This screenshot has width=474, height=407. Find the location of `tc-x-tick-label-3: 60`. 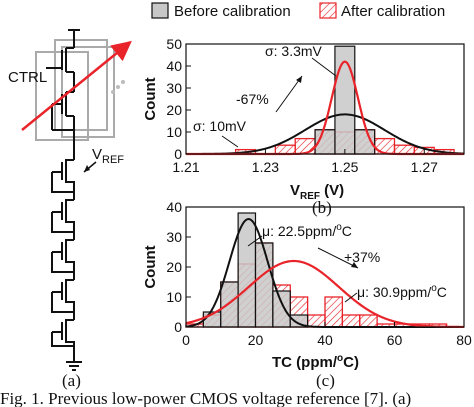

tc-x-tick-label-3: 60 is located at coordinates (395, 340).